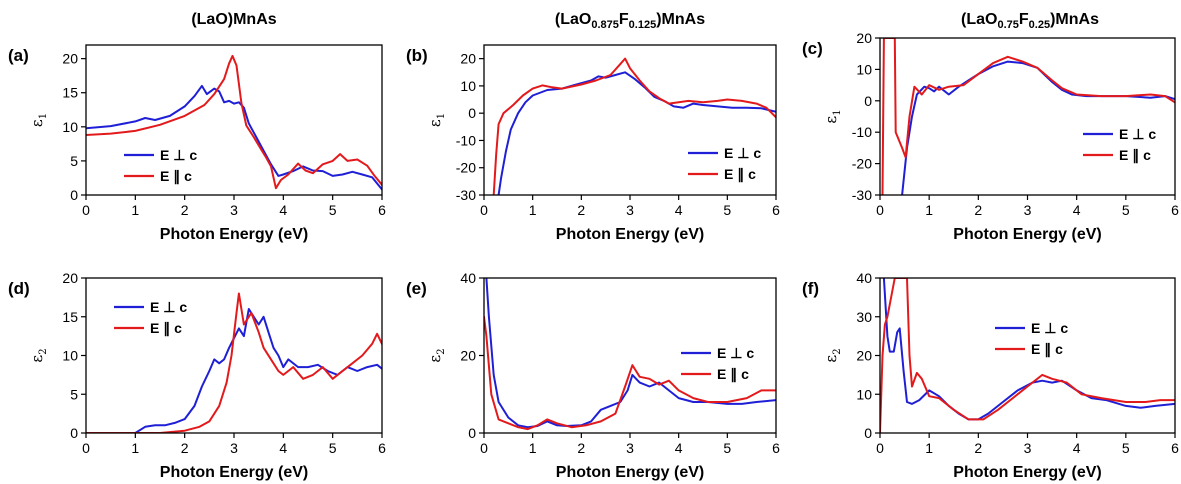  I want to click on column-title-1: (LaO)MnAs, so click(233, 19).